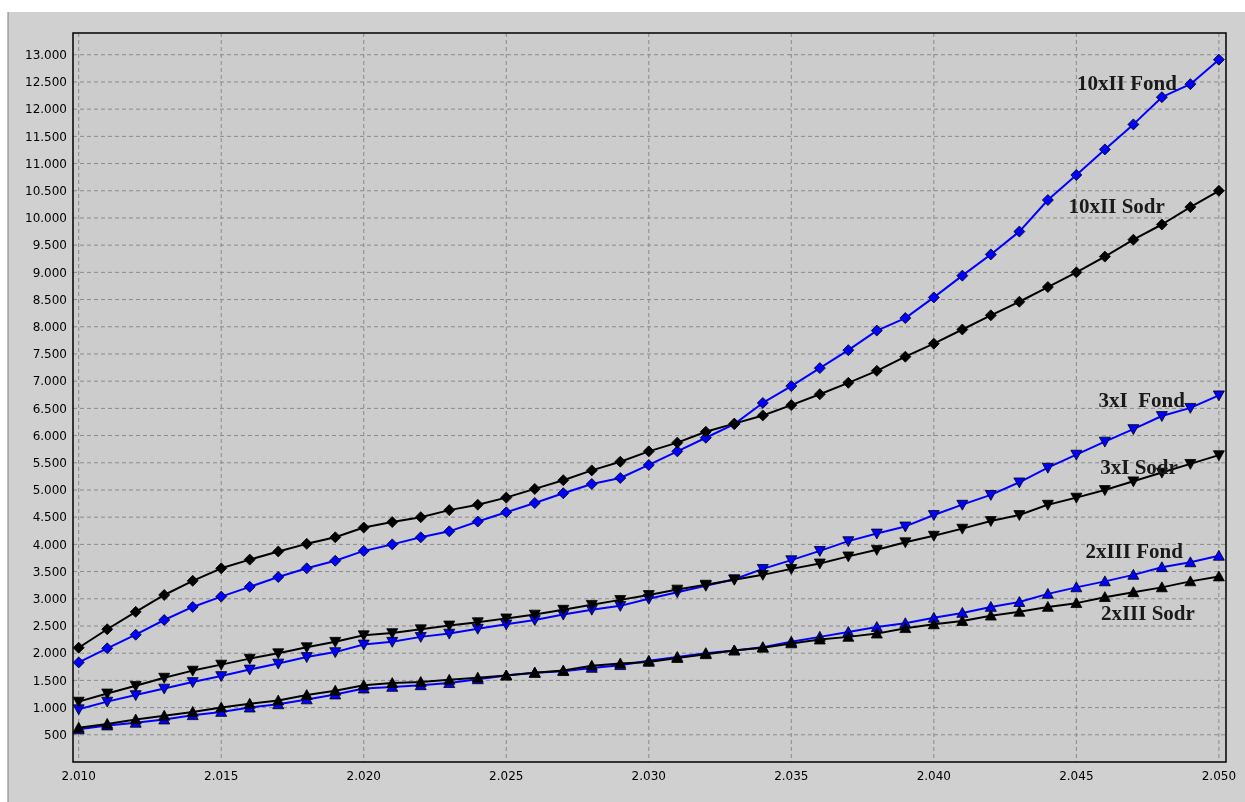  What do you see at coordinates (49, 381) in the screenshot?
I see `y-tick-label: 7.000` at bounding box center [49, 381].